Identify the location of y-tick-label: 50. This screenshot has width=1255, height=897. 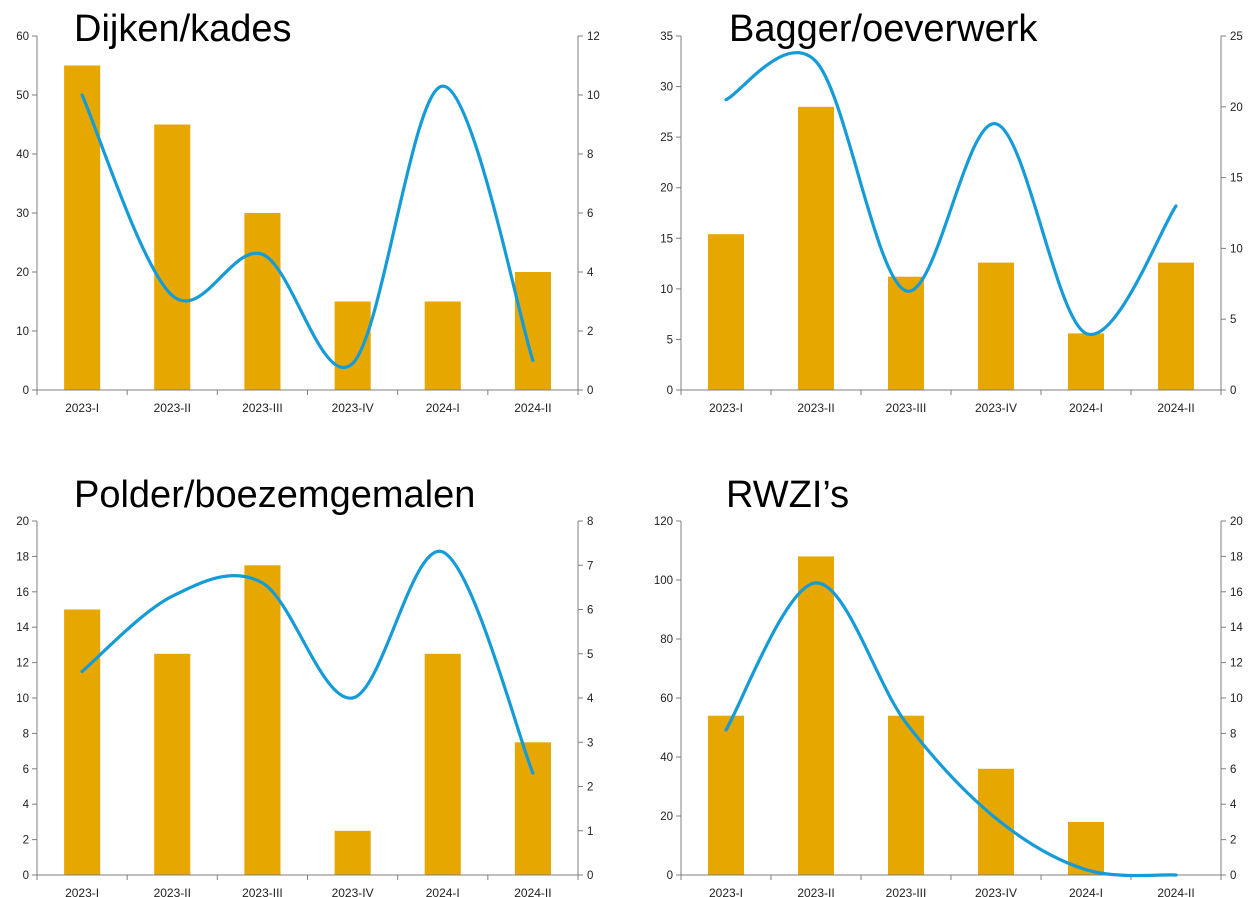
(22, 96).